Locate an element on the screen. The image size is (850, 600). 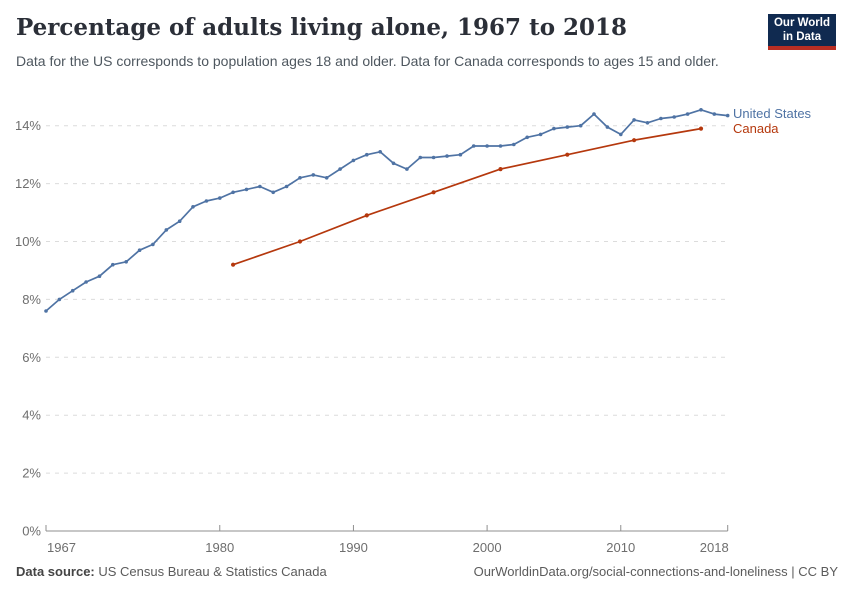
owid-logo-text: Our World in Data is located at coordinates (802, 30).